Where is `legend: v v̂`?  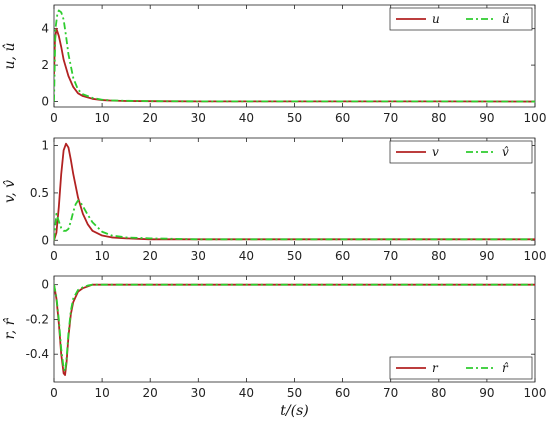 legend: v v̂ is located at coordinates (461, 152).